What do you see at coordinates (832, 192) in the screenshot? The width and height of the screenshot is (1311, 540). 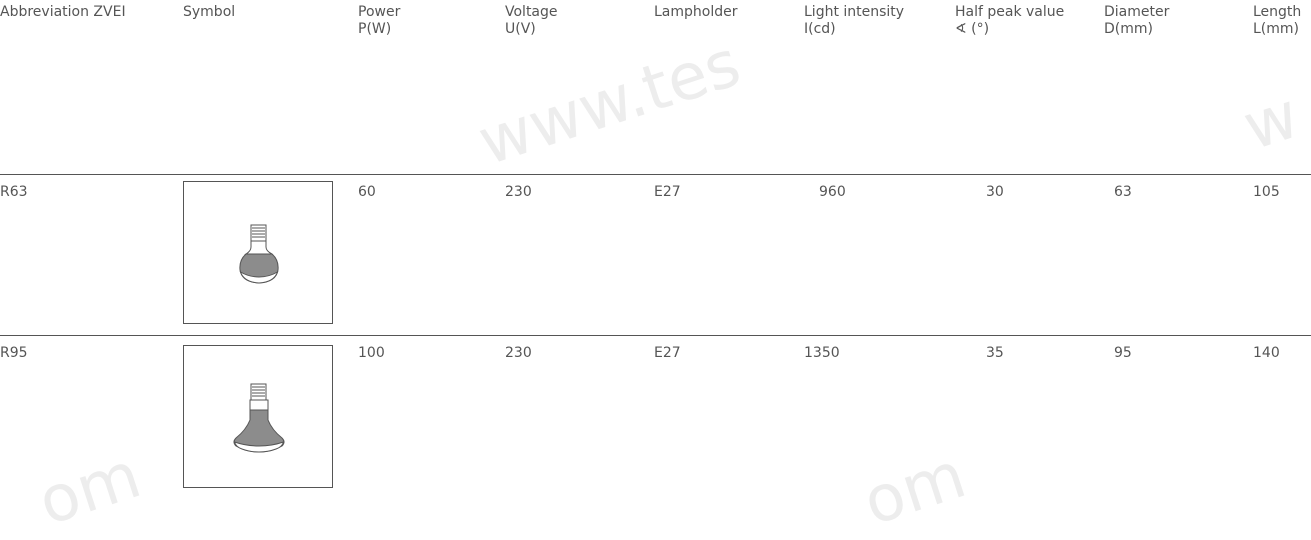 I see `cell-light-intensity: 960` at bounding box center [832, 192].